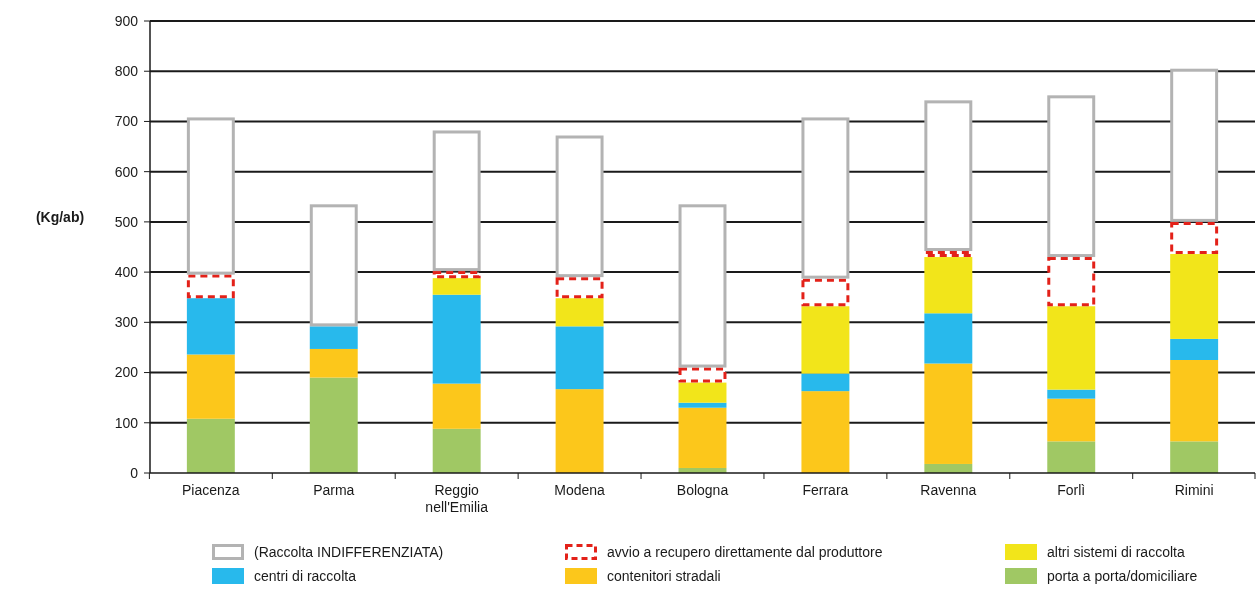  I want to click on x-tick-label: Forlì, so click(1071, 490).